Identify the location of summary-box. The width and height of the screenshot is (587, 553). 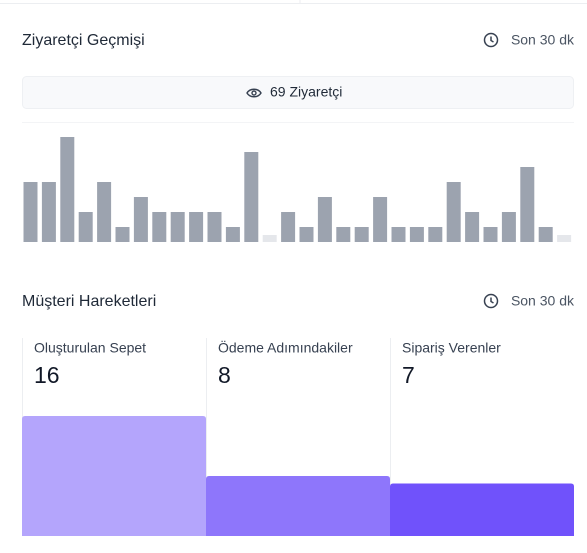
(298, 92).